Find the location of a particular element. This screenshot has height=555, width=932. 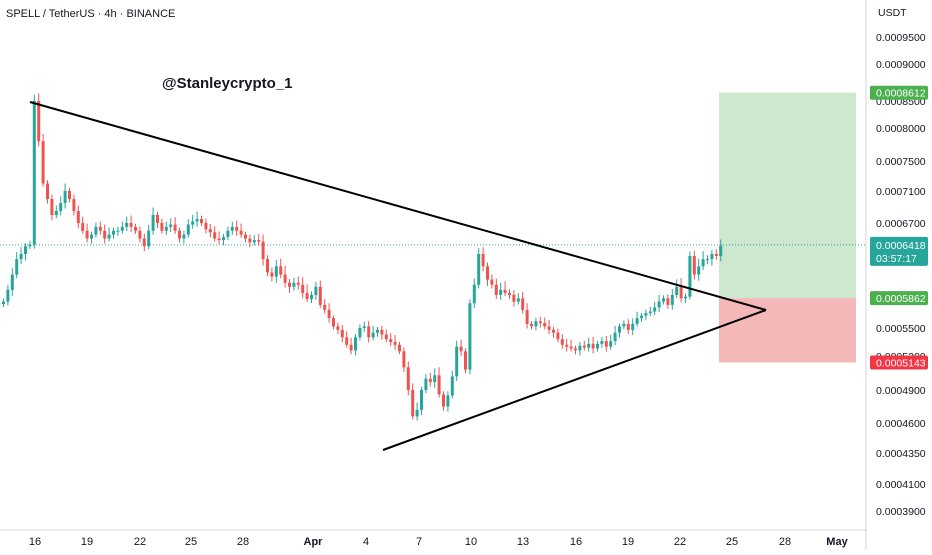

author-watermark: @Stanleycrypto_1 is located at coordinates (227, 83).